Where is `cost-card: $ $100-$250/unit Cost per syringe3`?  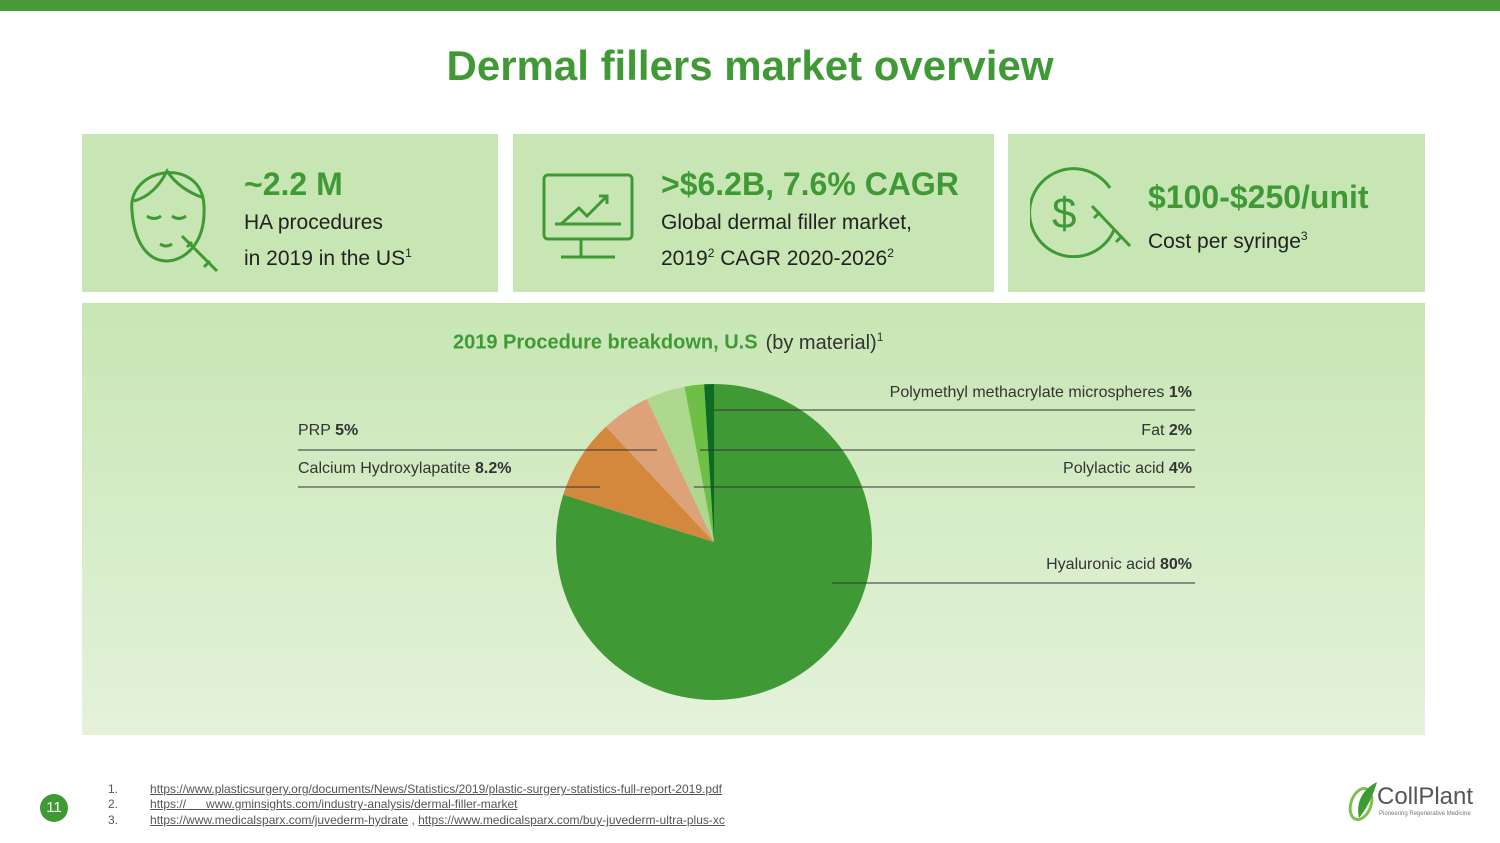 cost-card: $ $100-$250/unit Cost per syringe3 is located at coordinates (1216, 213).